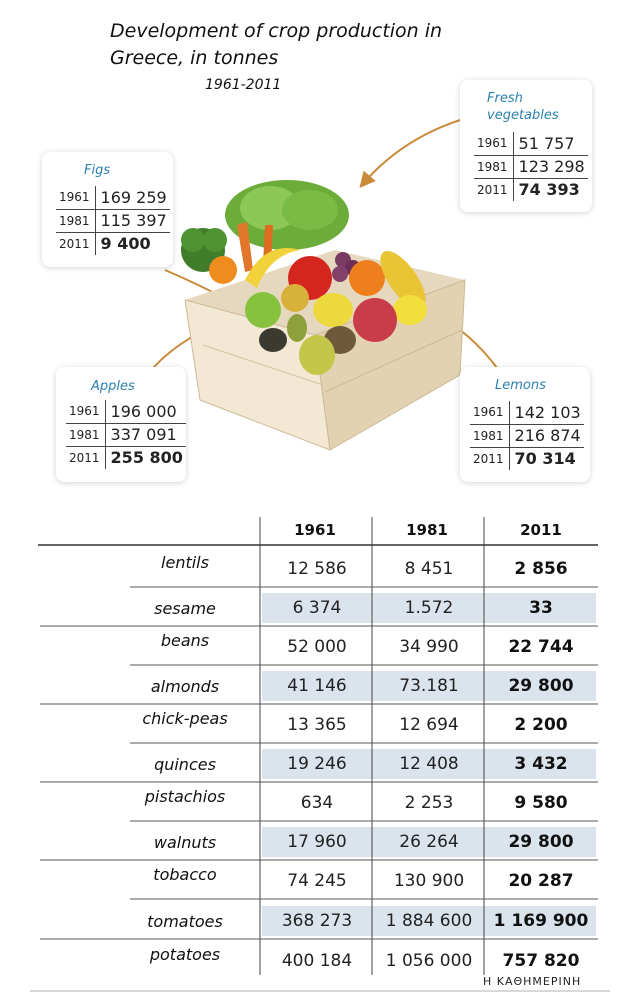  Describe the element at coordinates (546, 143) in the screenshot. I see `card-vegetables-value-1961: 51 757` at that location.